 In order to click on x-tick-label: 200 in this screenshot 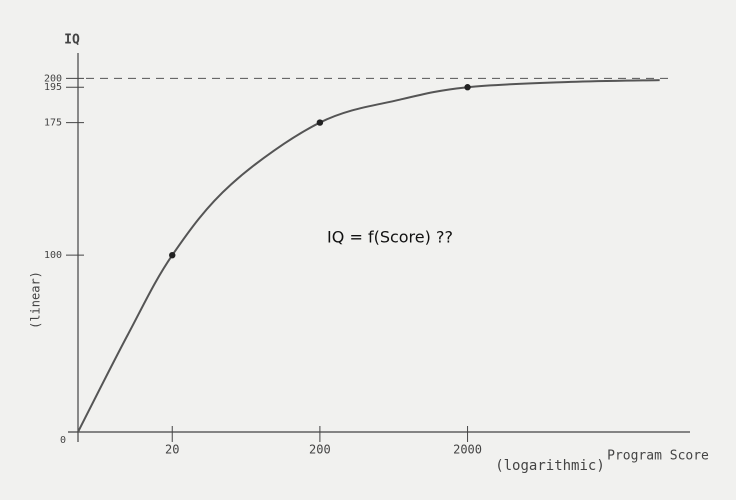, I will do `click(320, 450)`.